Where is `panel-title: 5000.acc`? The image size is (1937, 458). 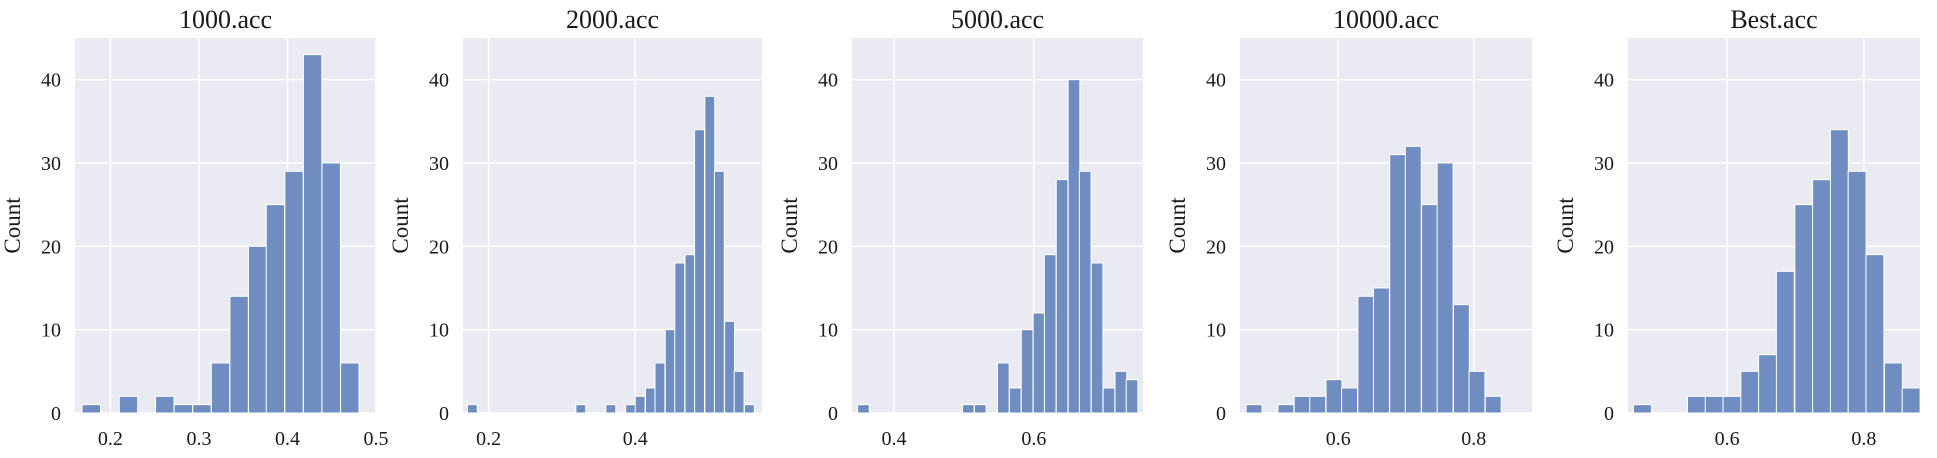
panel-title: 5000.acc is located at coordinates (997, 19).